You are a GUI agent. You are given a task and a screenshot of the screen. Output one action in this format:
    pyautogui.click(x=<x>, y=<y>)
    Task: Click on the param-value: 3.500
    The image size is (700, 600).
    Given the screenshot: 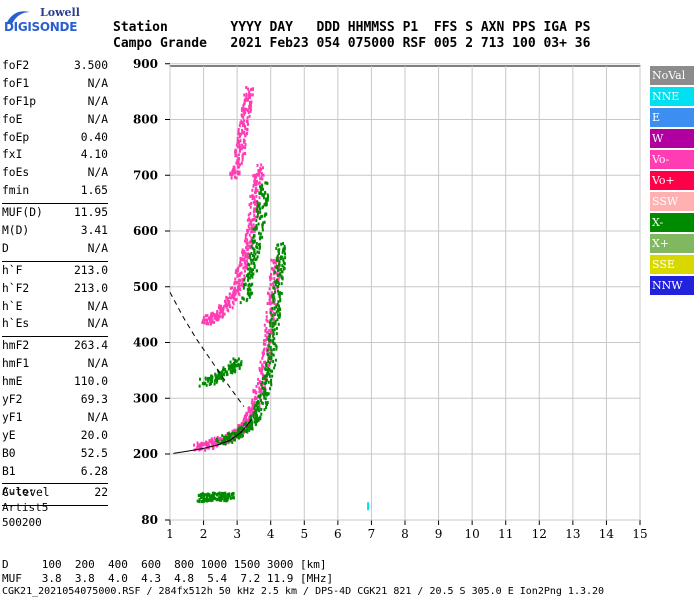 What is the action you would take?
    pyautogui.click(x=90, y=65)
    